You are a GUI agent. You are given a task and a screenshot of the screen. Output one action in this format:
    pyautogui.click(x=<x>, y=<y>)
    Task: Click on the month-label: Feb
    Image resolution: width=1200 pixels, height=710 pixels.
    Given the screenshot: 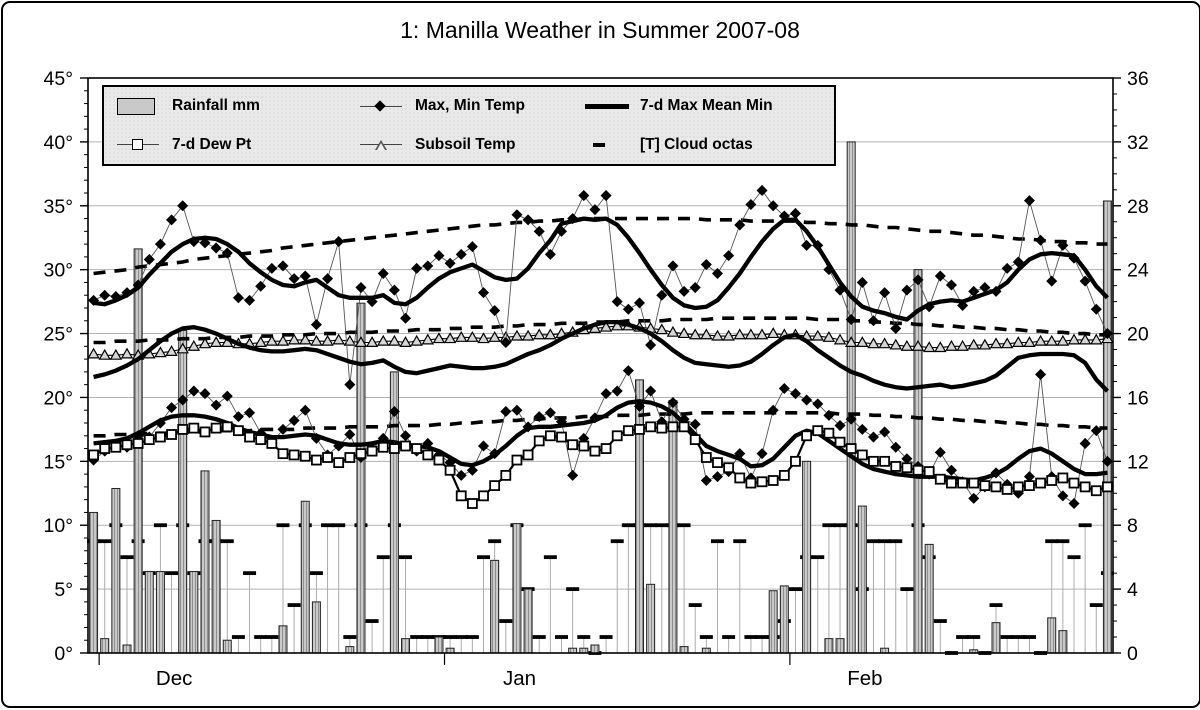 What is the action you would take?
    pyautogui.click(x=864, y=678)
    